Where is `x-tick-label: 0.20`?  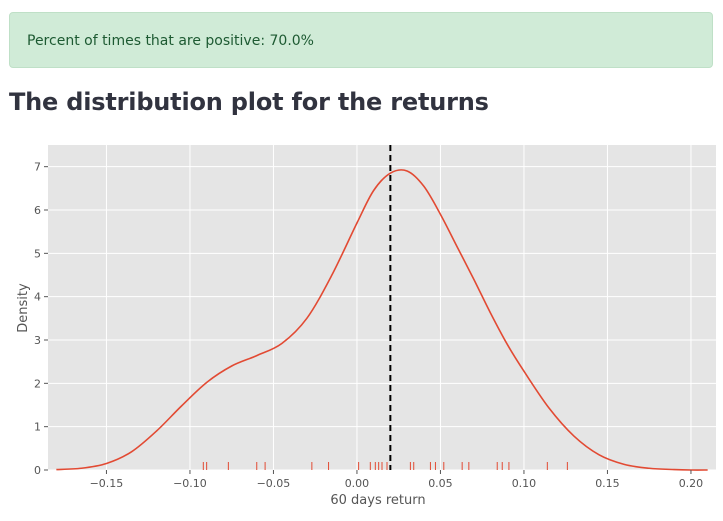 x-tick-label: 0.20 is located at coordinates (691, 483).